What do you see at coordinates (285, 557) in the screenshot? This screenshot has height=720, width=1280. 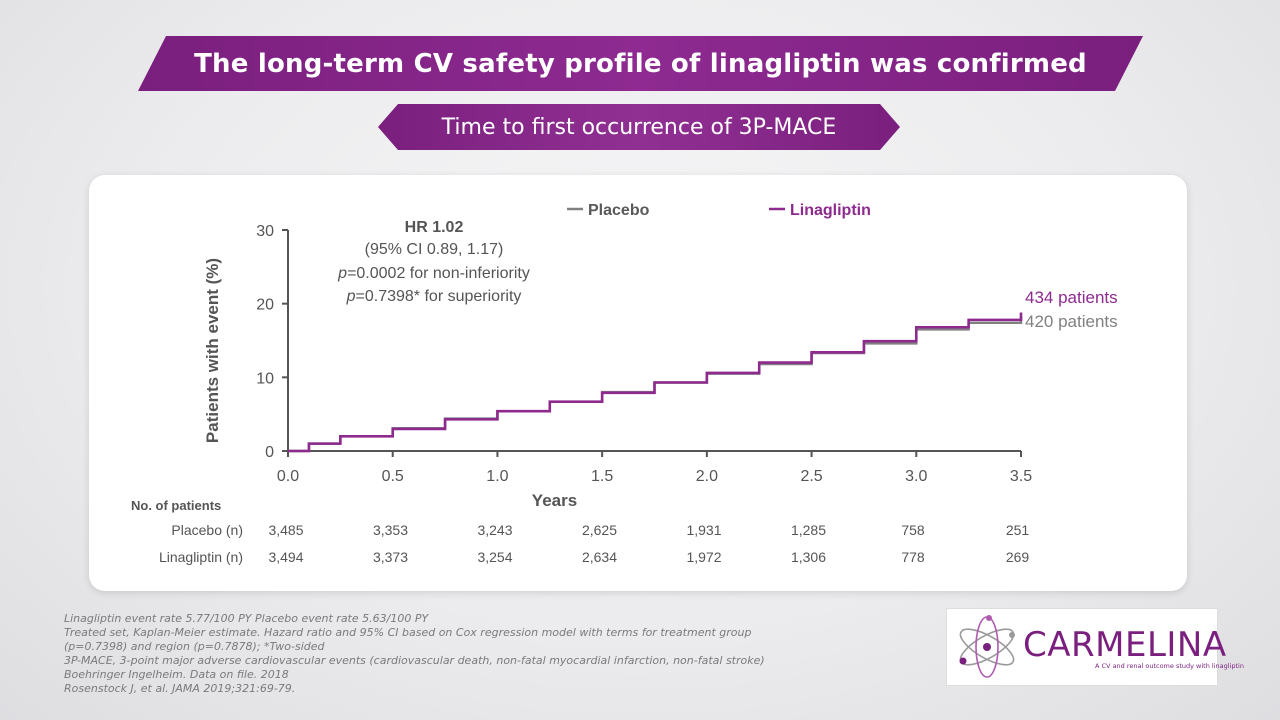 I see `at-risk-value: 3,494` at bounding box center [285, 557].